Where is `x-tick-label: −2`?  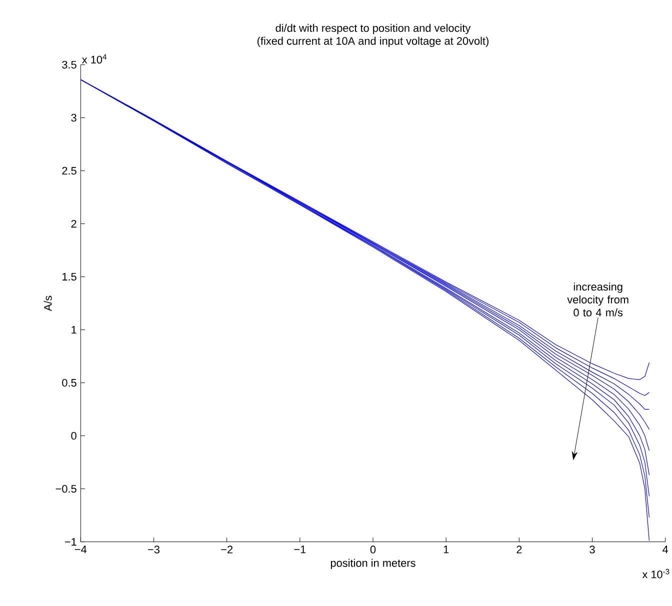
x-tick-label: −2 is located at coordinates (227, 550).